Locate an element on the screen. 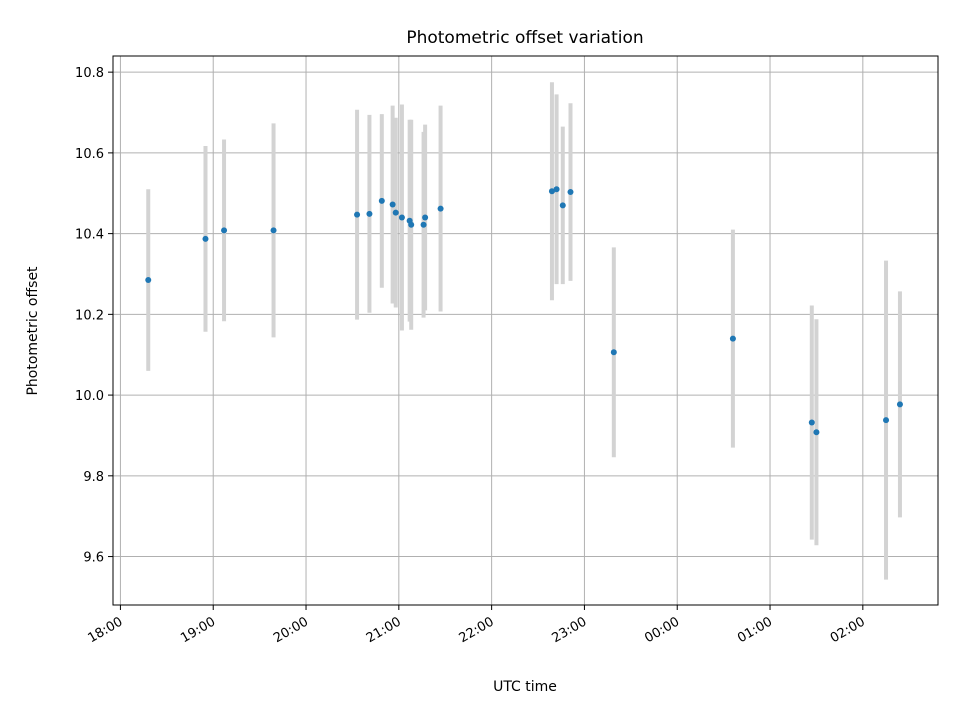 The height and width of the screenshot is (720, 960). y-tick-label: 10.2 is located at coordinates (89, 315).